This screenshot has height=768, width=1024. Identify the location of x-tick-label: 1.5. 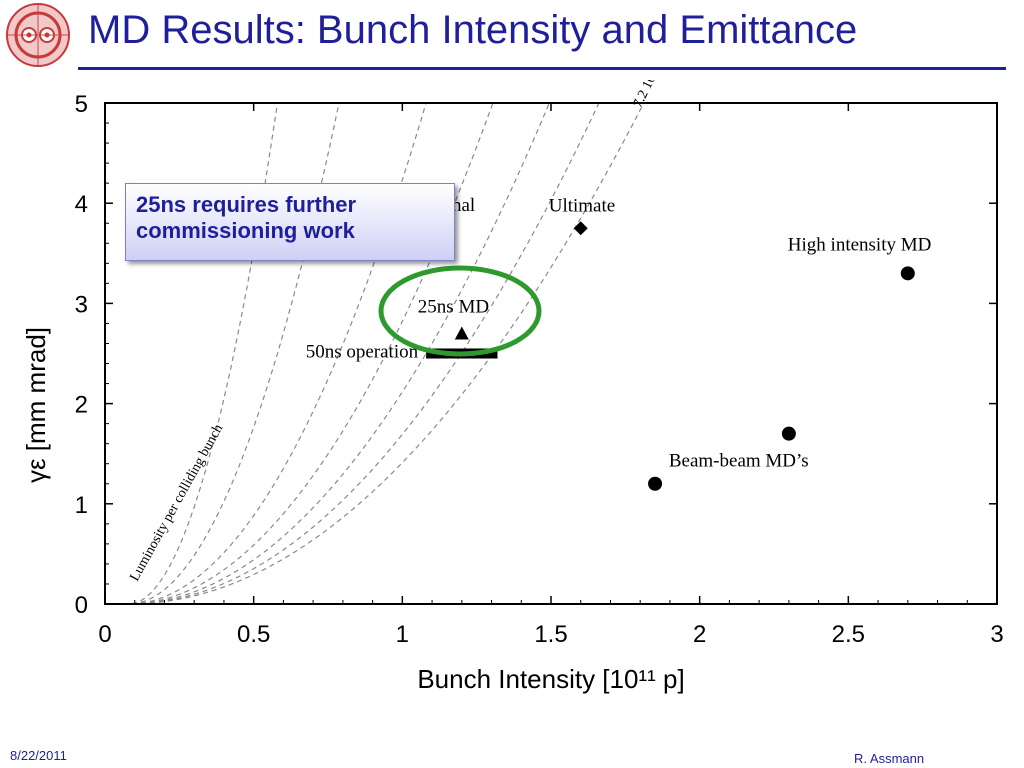
(550, 634).